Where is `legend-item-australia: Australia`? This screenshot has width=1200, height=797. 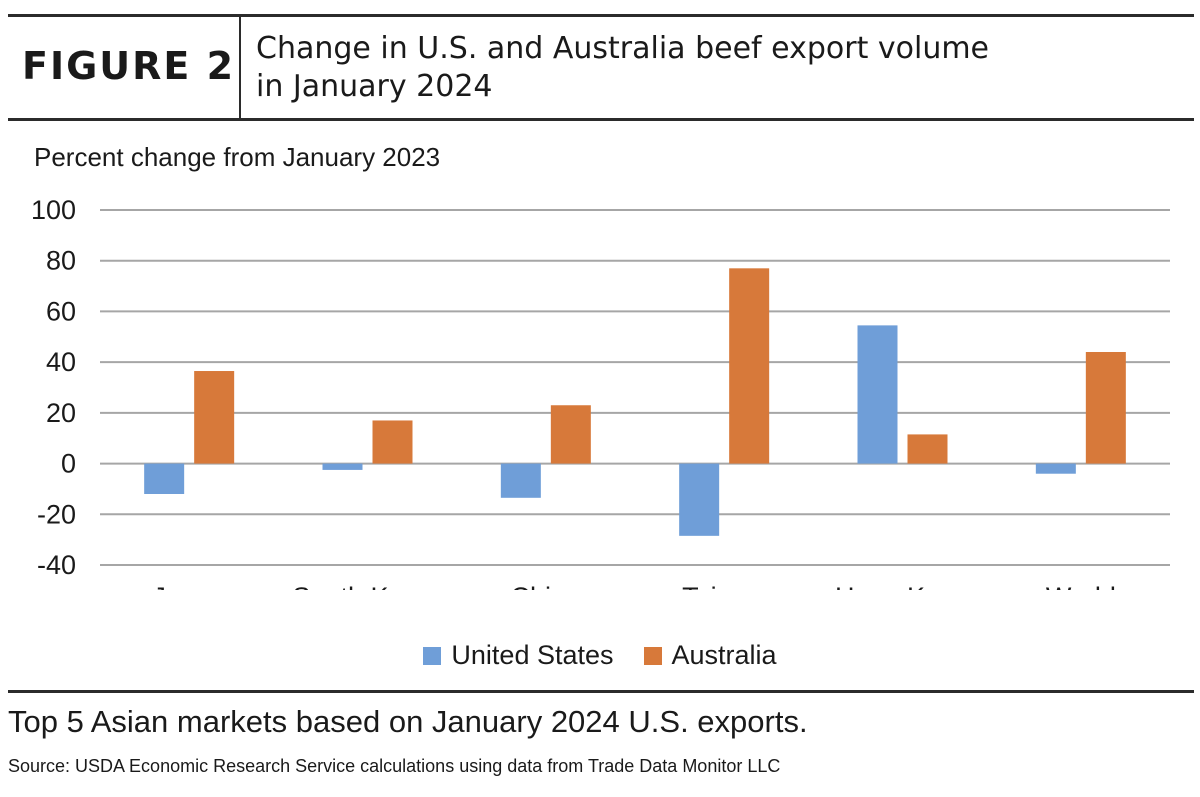 legend-item-australia: Australia is located at coordinates (710, 655).